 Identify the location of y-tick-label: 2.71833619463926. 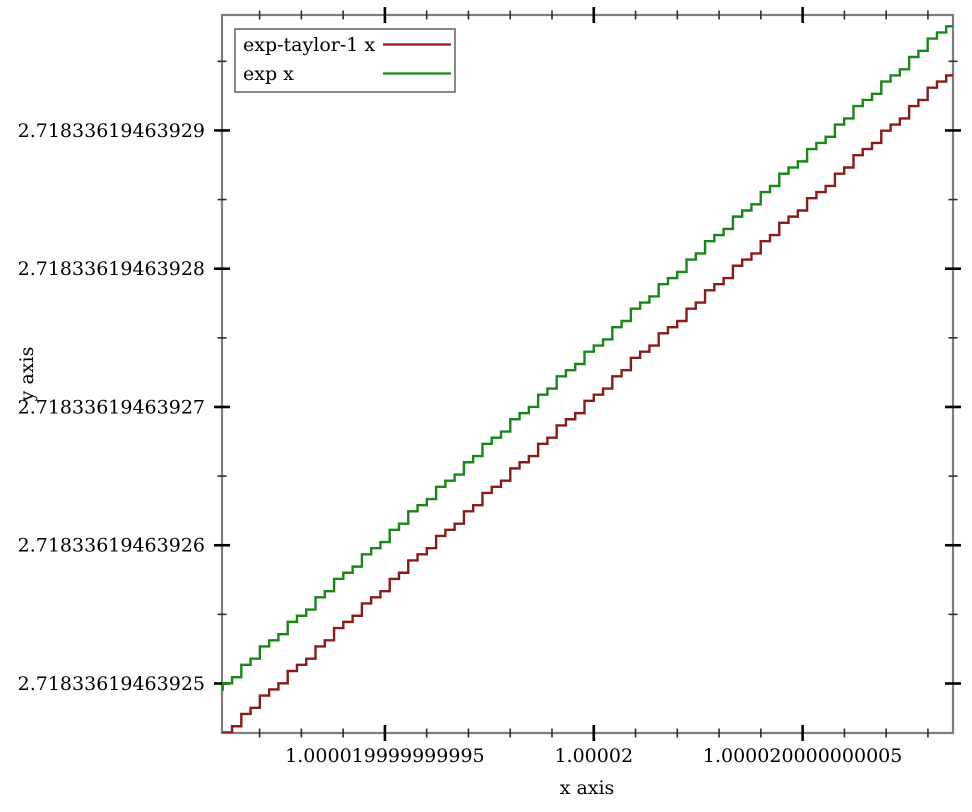
(111, 546).